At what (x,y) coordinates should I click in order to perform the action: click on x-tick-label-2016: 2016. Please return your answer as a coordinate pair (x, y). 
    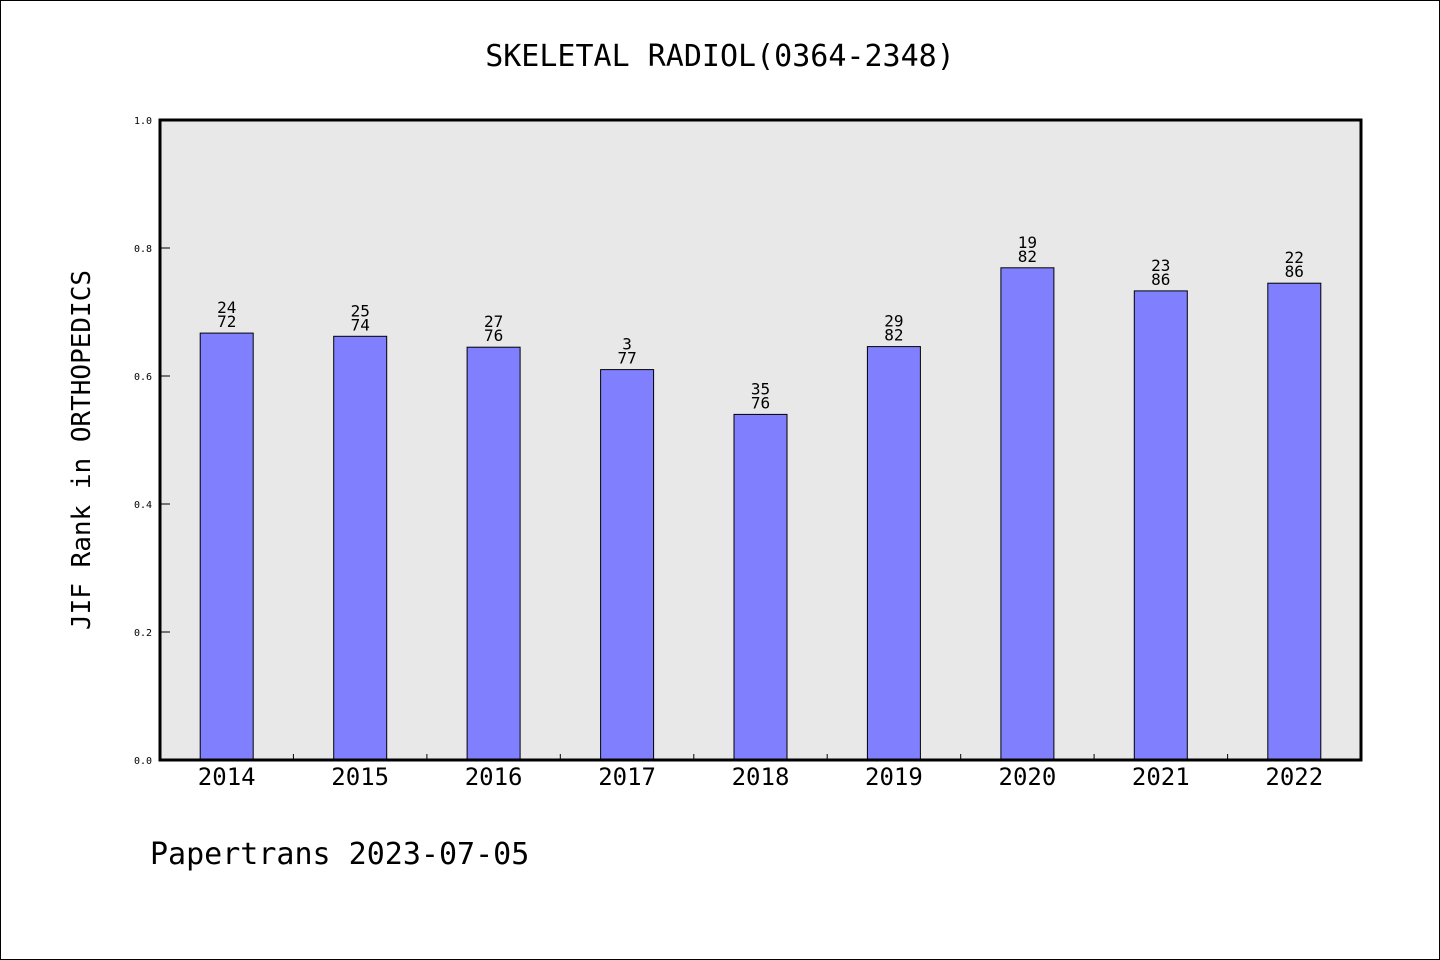
    Looking at the image, I should click on (494, 777).